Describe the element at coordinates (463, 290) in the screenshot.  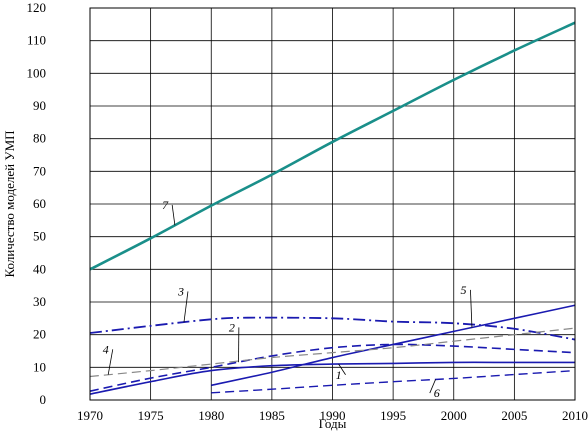
I see `series-5-label: 5` at that location.